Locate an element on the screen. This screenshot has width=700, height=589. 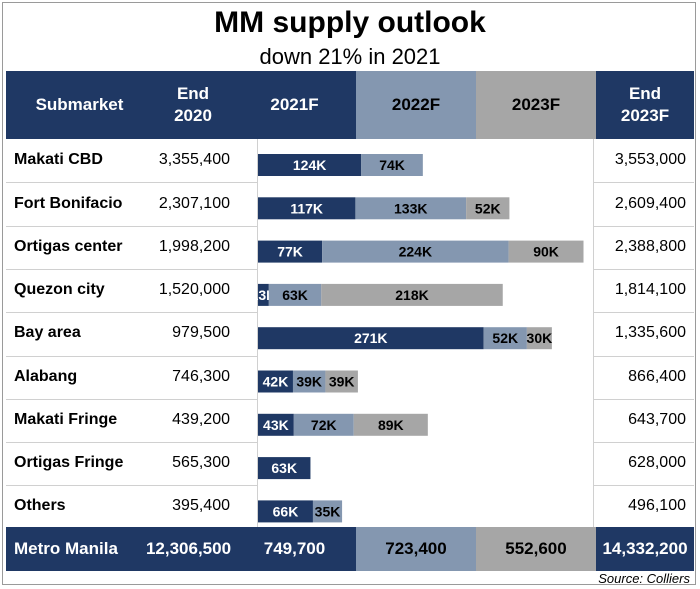
bar-label: 72K is located at coordinates (324, 425).